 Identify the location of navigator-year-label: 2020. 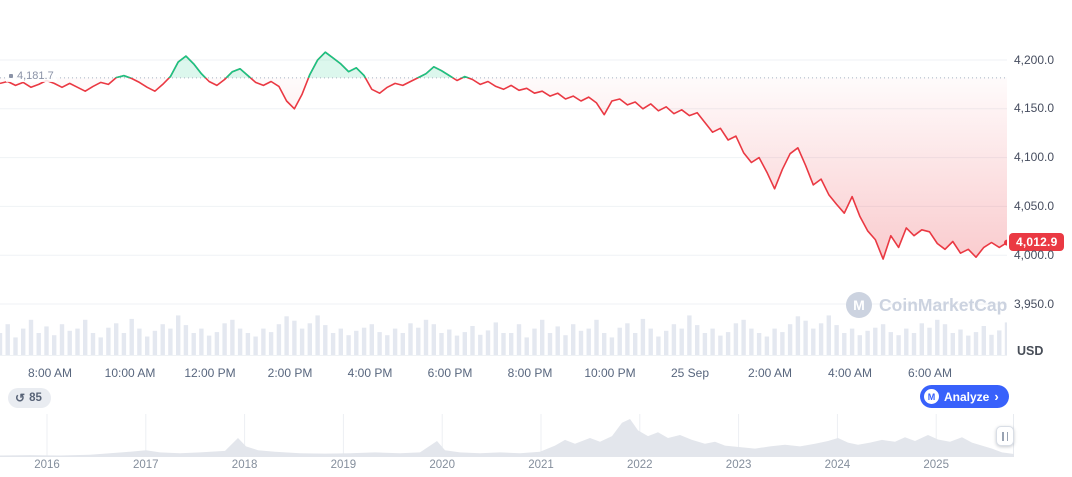
(442, 465).